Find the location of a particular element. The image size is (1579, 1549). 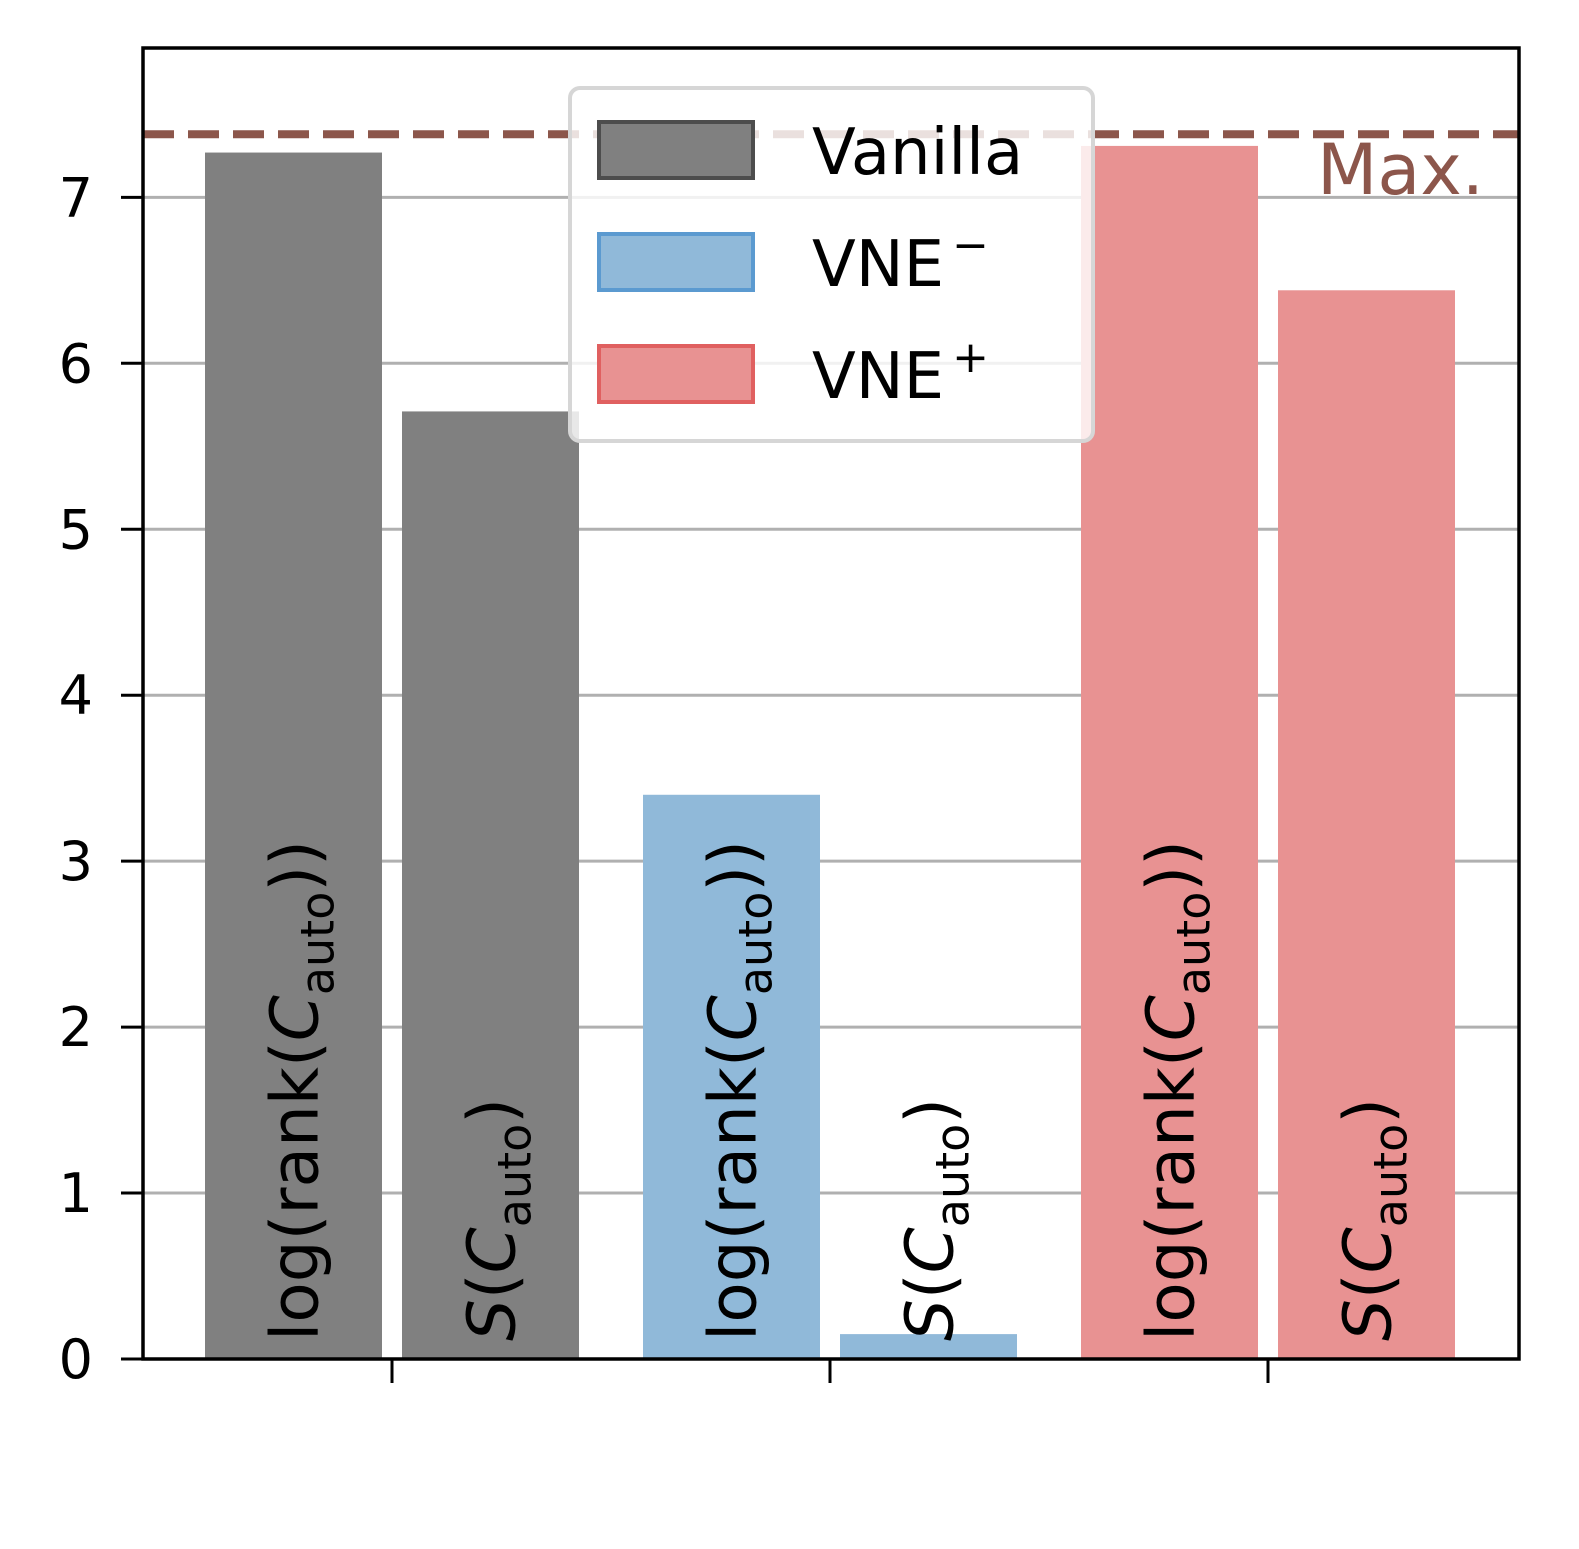

y-tick-label: 7 is located at coordinates (76, 197).